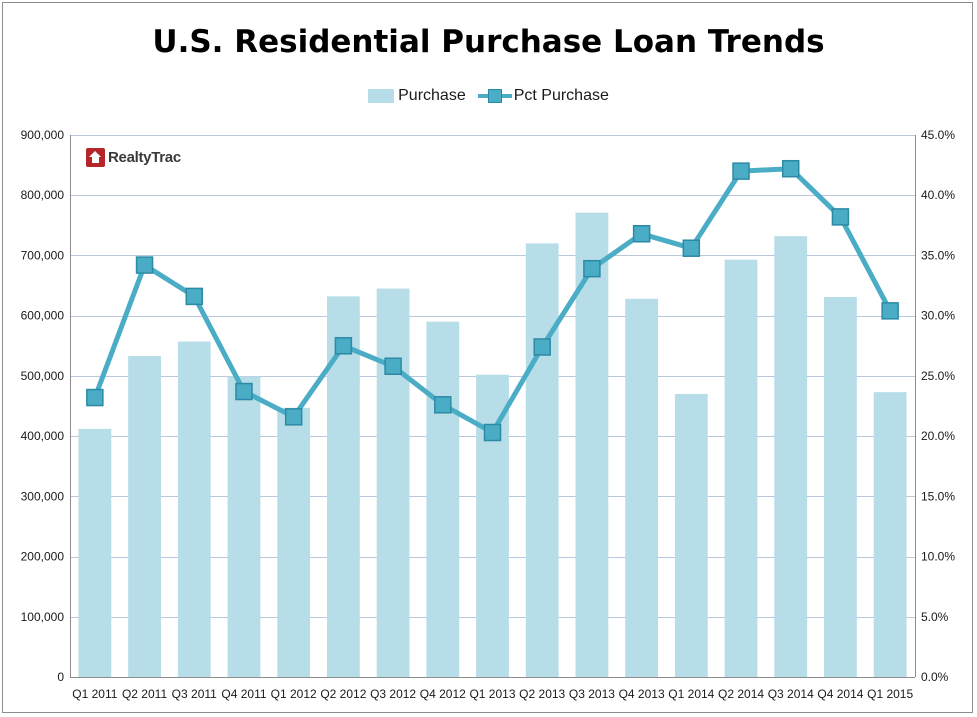  Describe the element at coordinates (381, 96) in the screenshot. I see `legend-swatch-purchase` at that location.